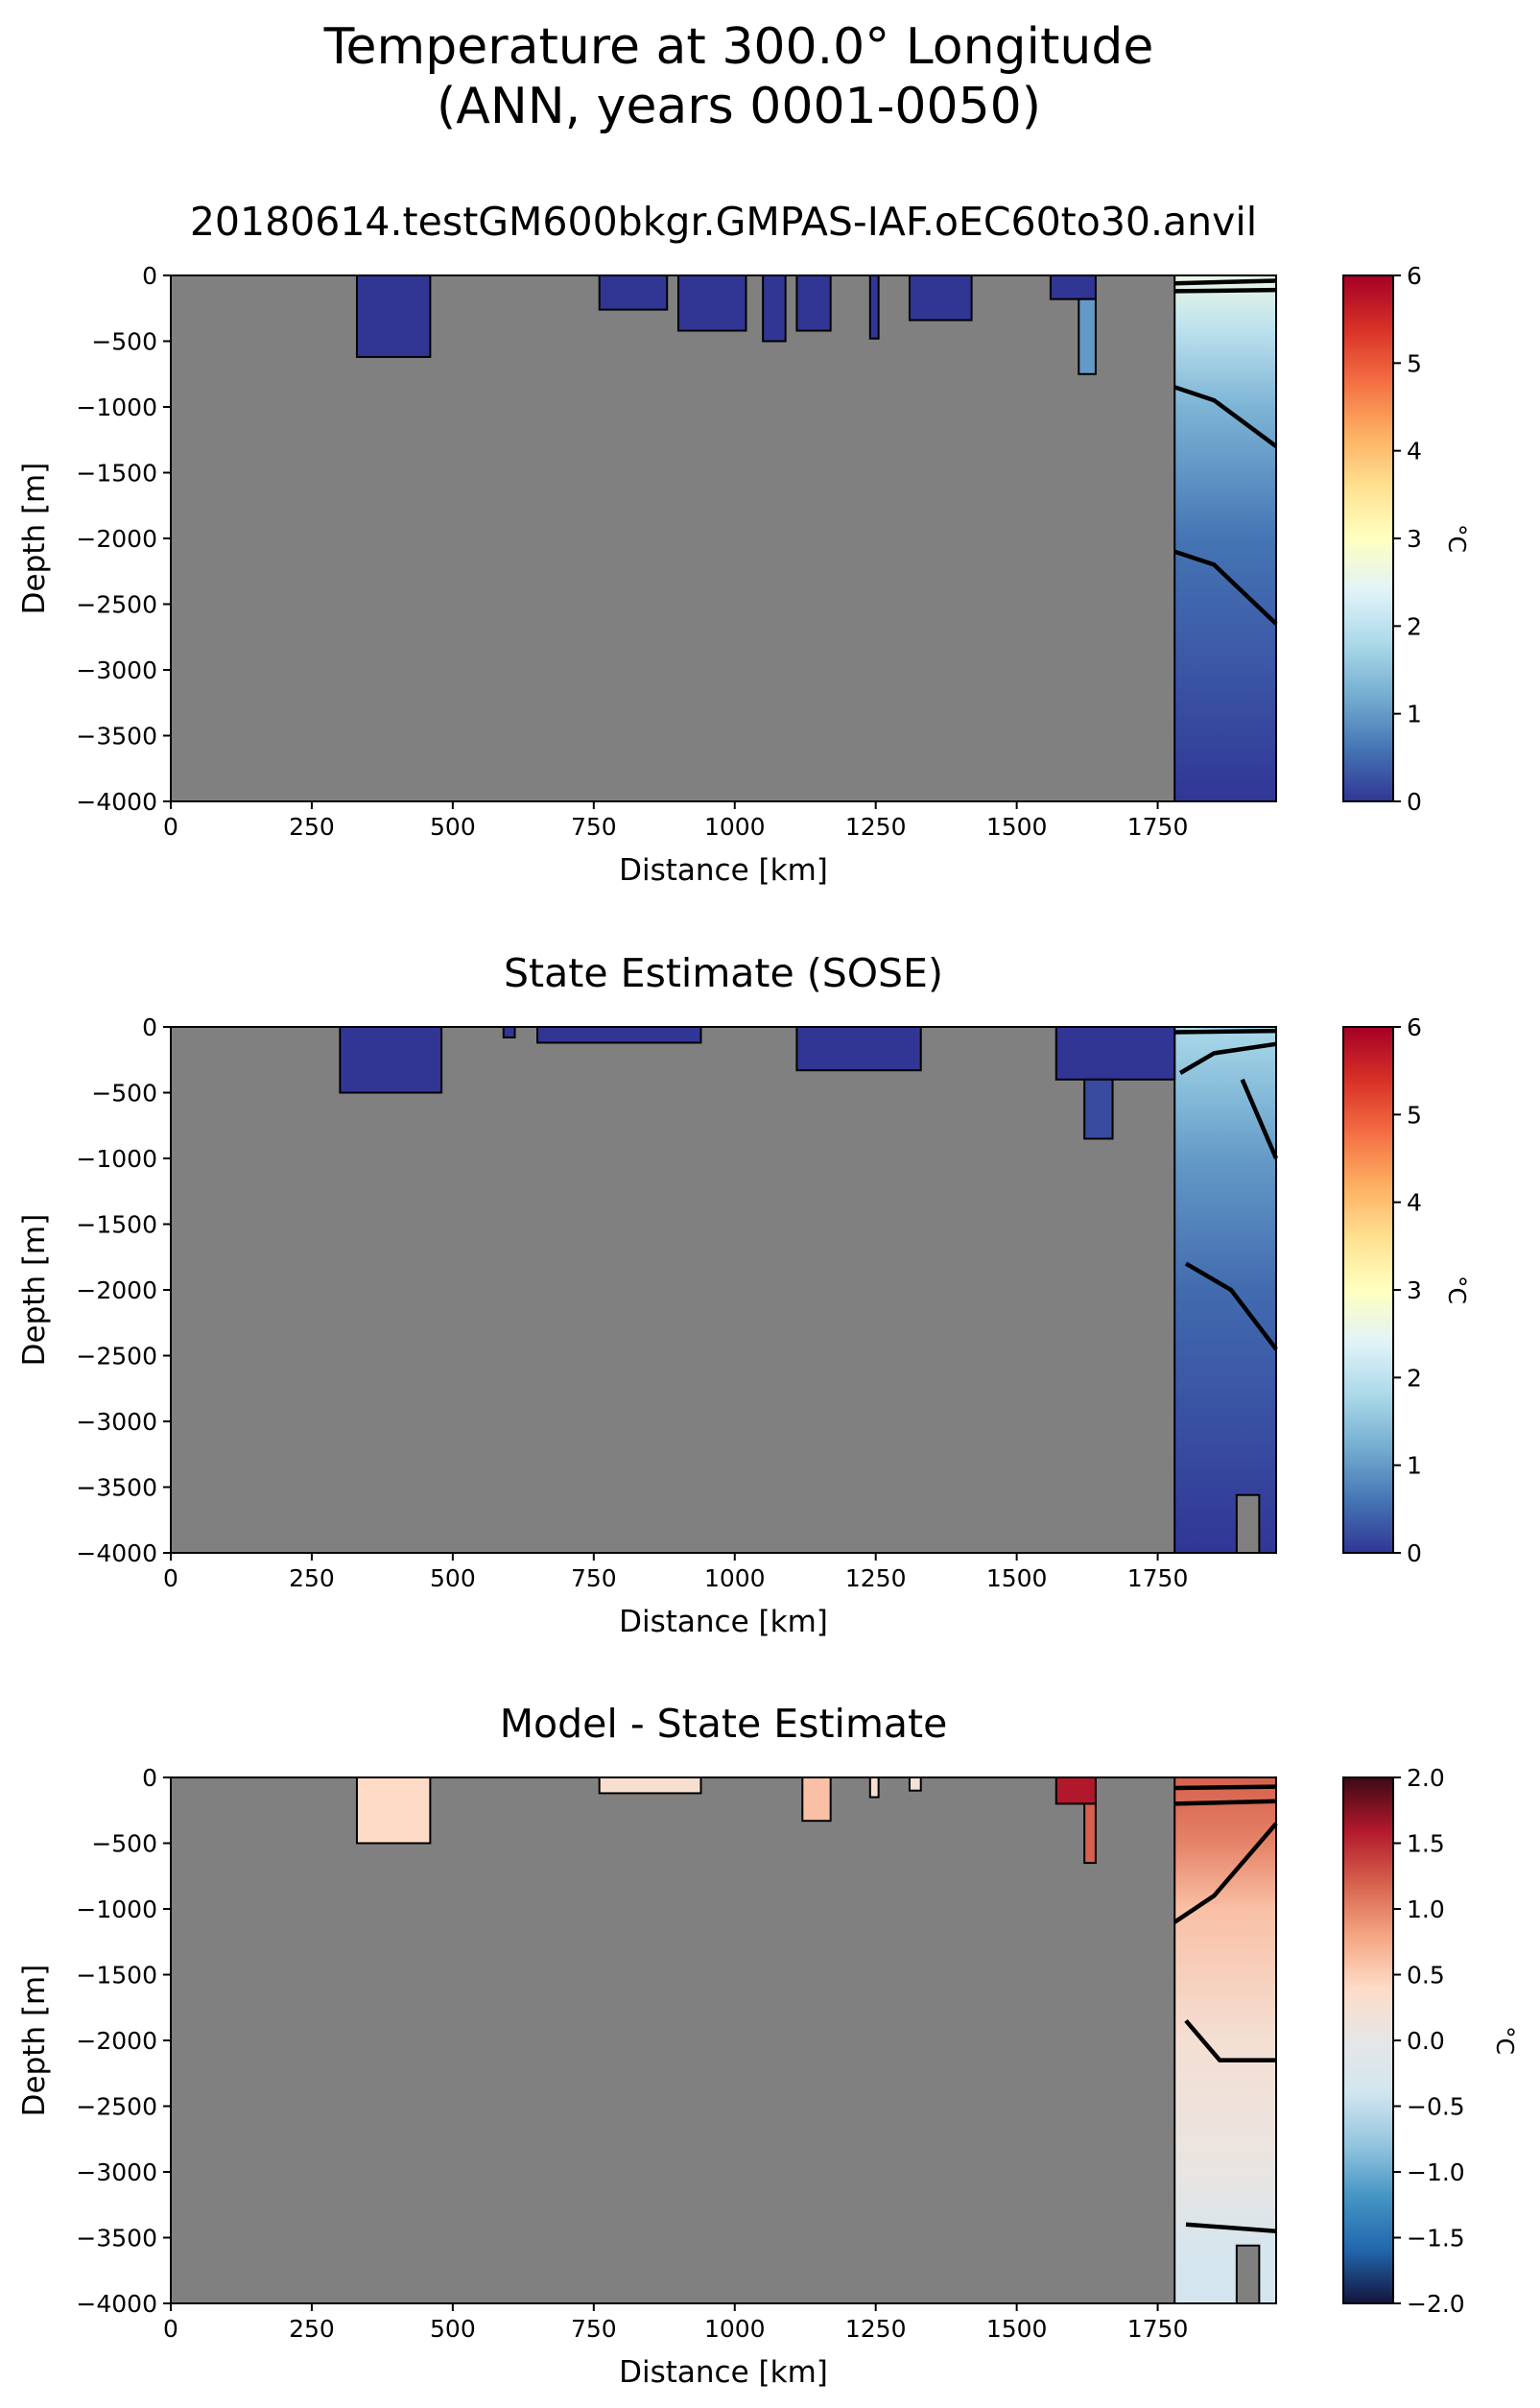 This screenshot has width=1540, height=2408. I want to click on colorbar-label: °C, so click(1505, 2041).